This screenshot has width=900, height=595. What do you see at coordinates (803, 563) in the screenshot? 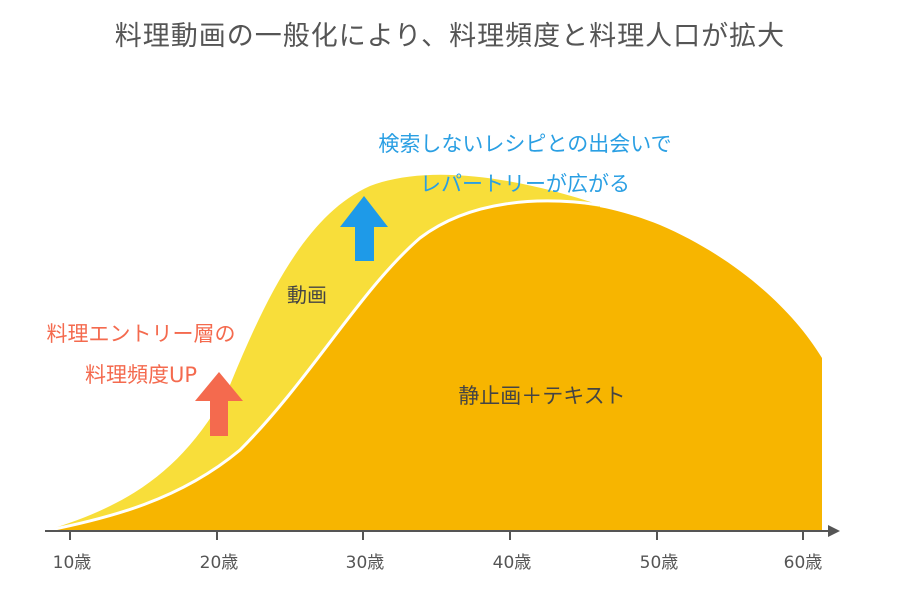
I see `x-tick-label: 60歳` at bounding box center [803, 563].